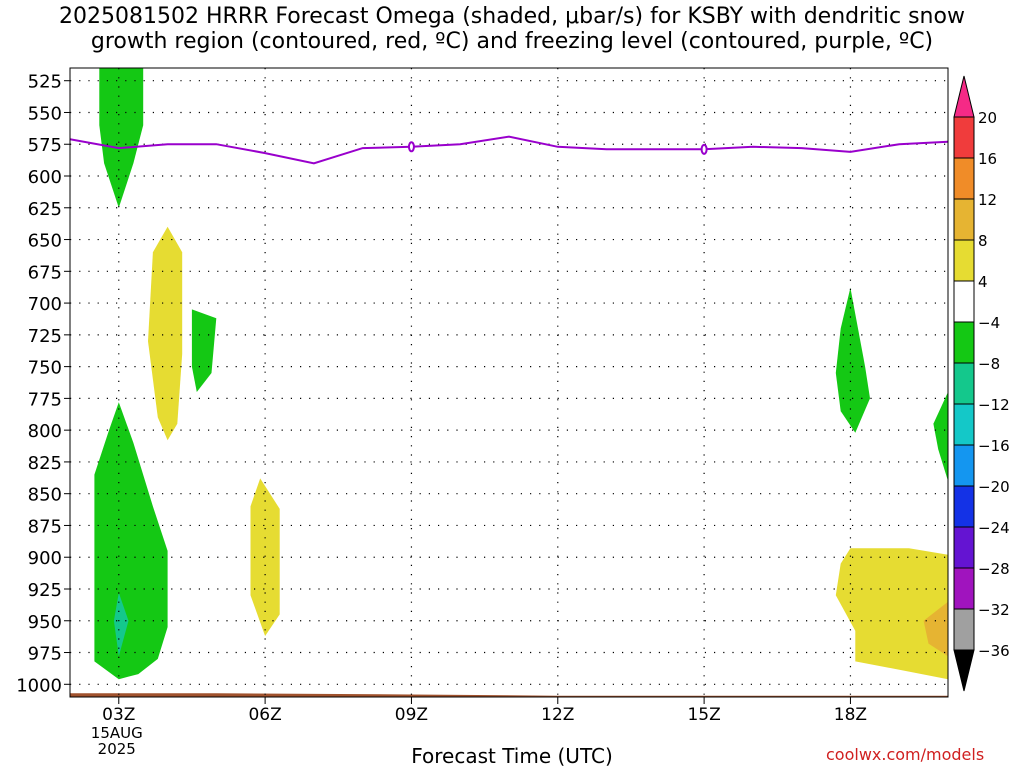 This screenshot has height=768, width=1024. Describe the element at coordinates (45, 431) in the screenshot. I see `y-tick-label-800: 800` at that location.